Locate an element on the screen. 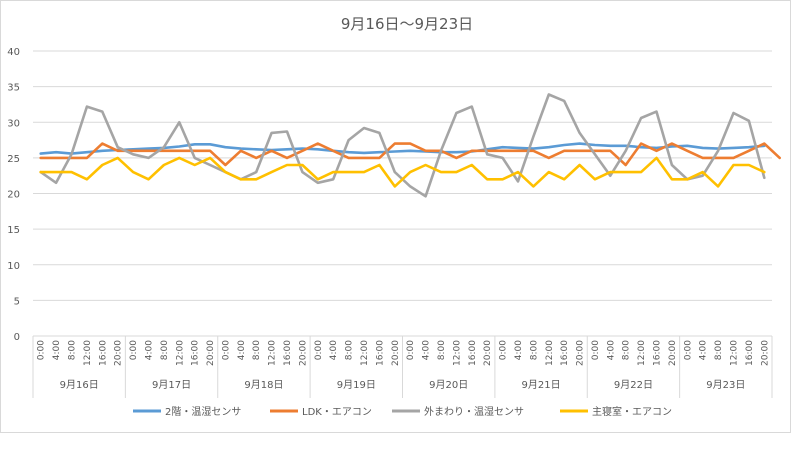  day-label: 9月20日 is located at coordinates (448, 385).